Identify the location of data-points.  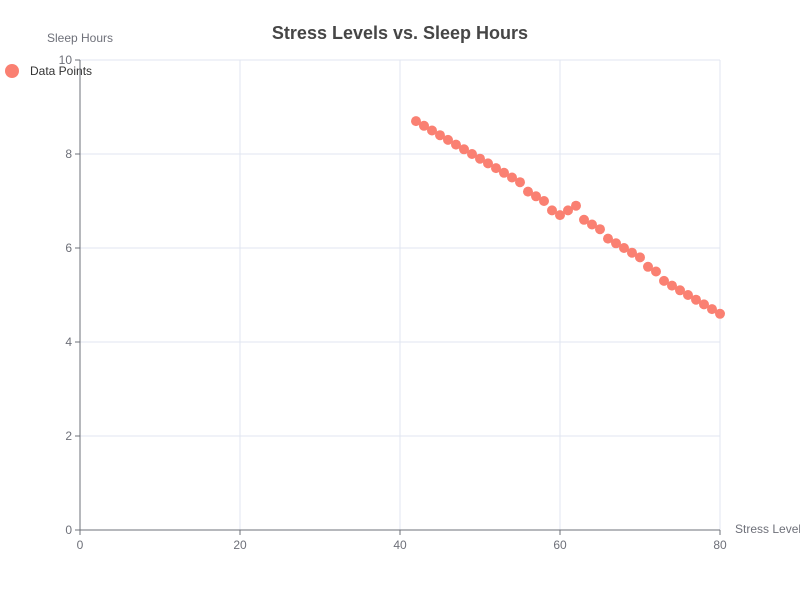
(568, 217).